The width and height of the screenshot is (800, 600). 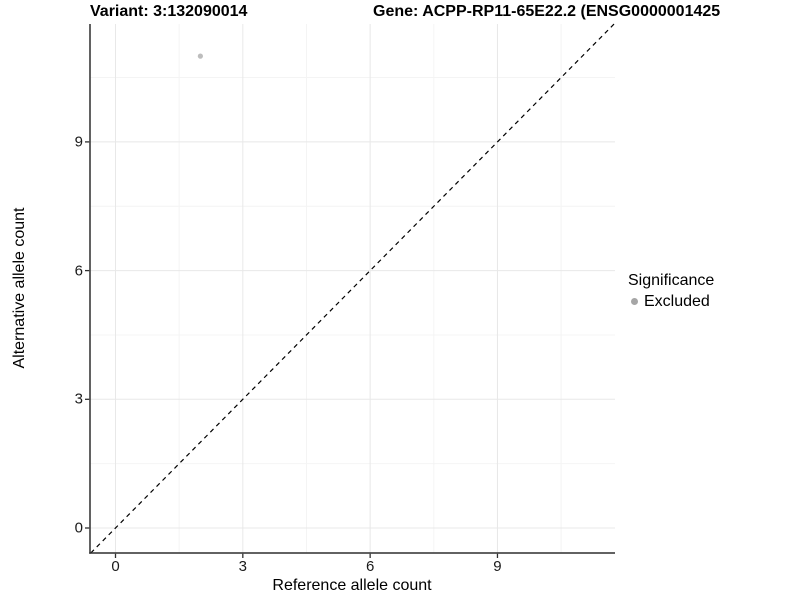 What do you see at coordinates (547, 11) in the screenshot?
I see `gene-title: Gene: ACPP-RP11-65E22.2 (ENSG0000001425` at bounding box center [547, 11].